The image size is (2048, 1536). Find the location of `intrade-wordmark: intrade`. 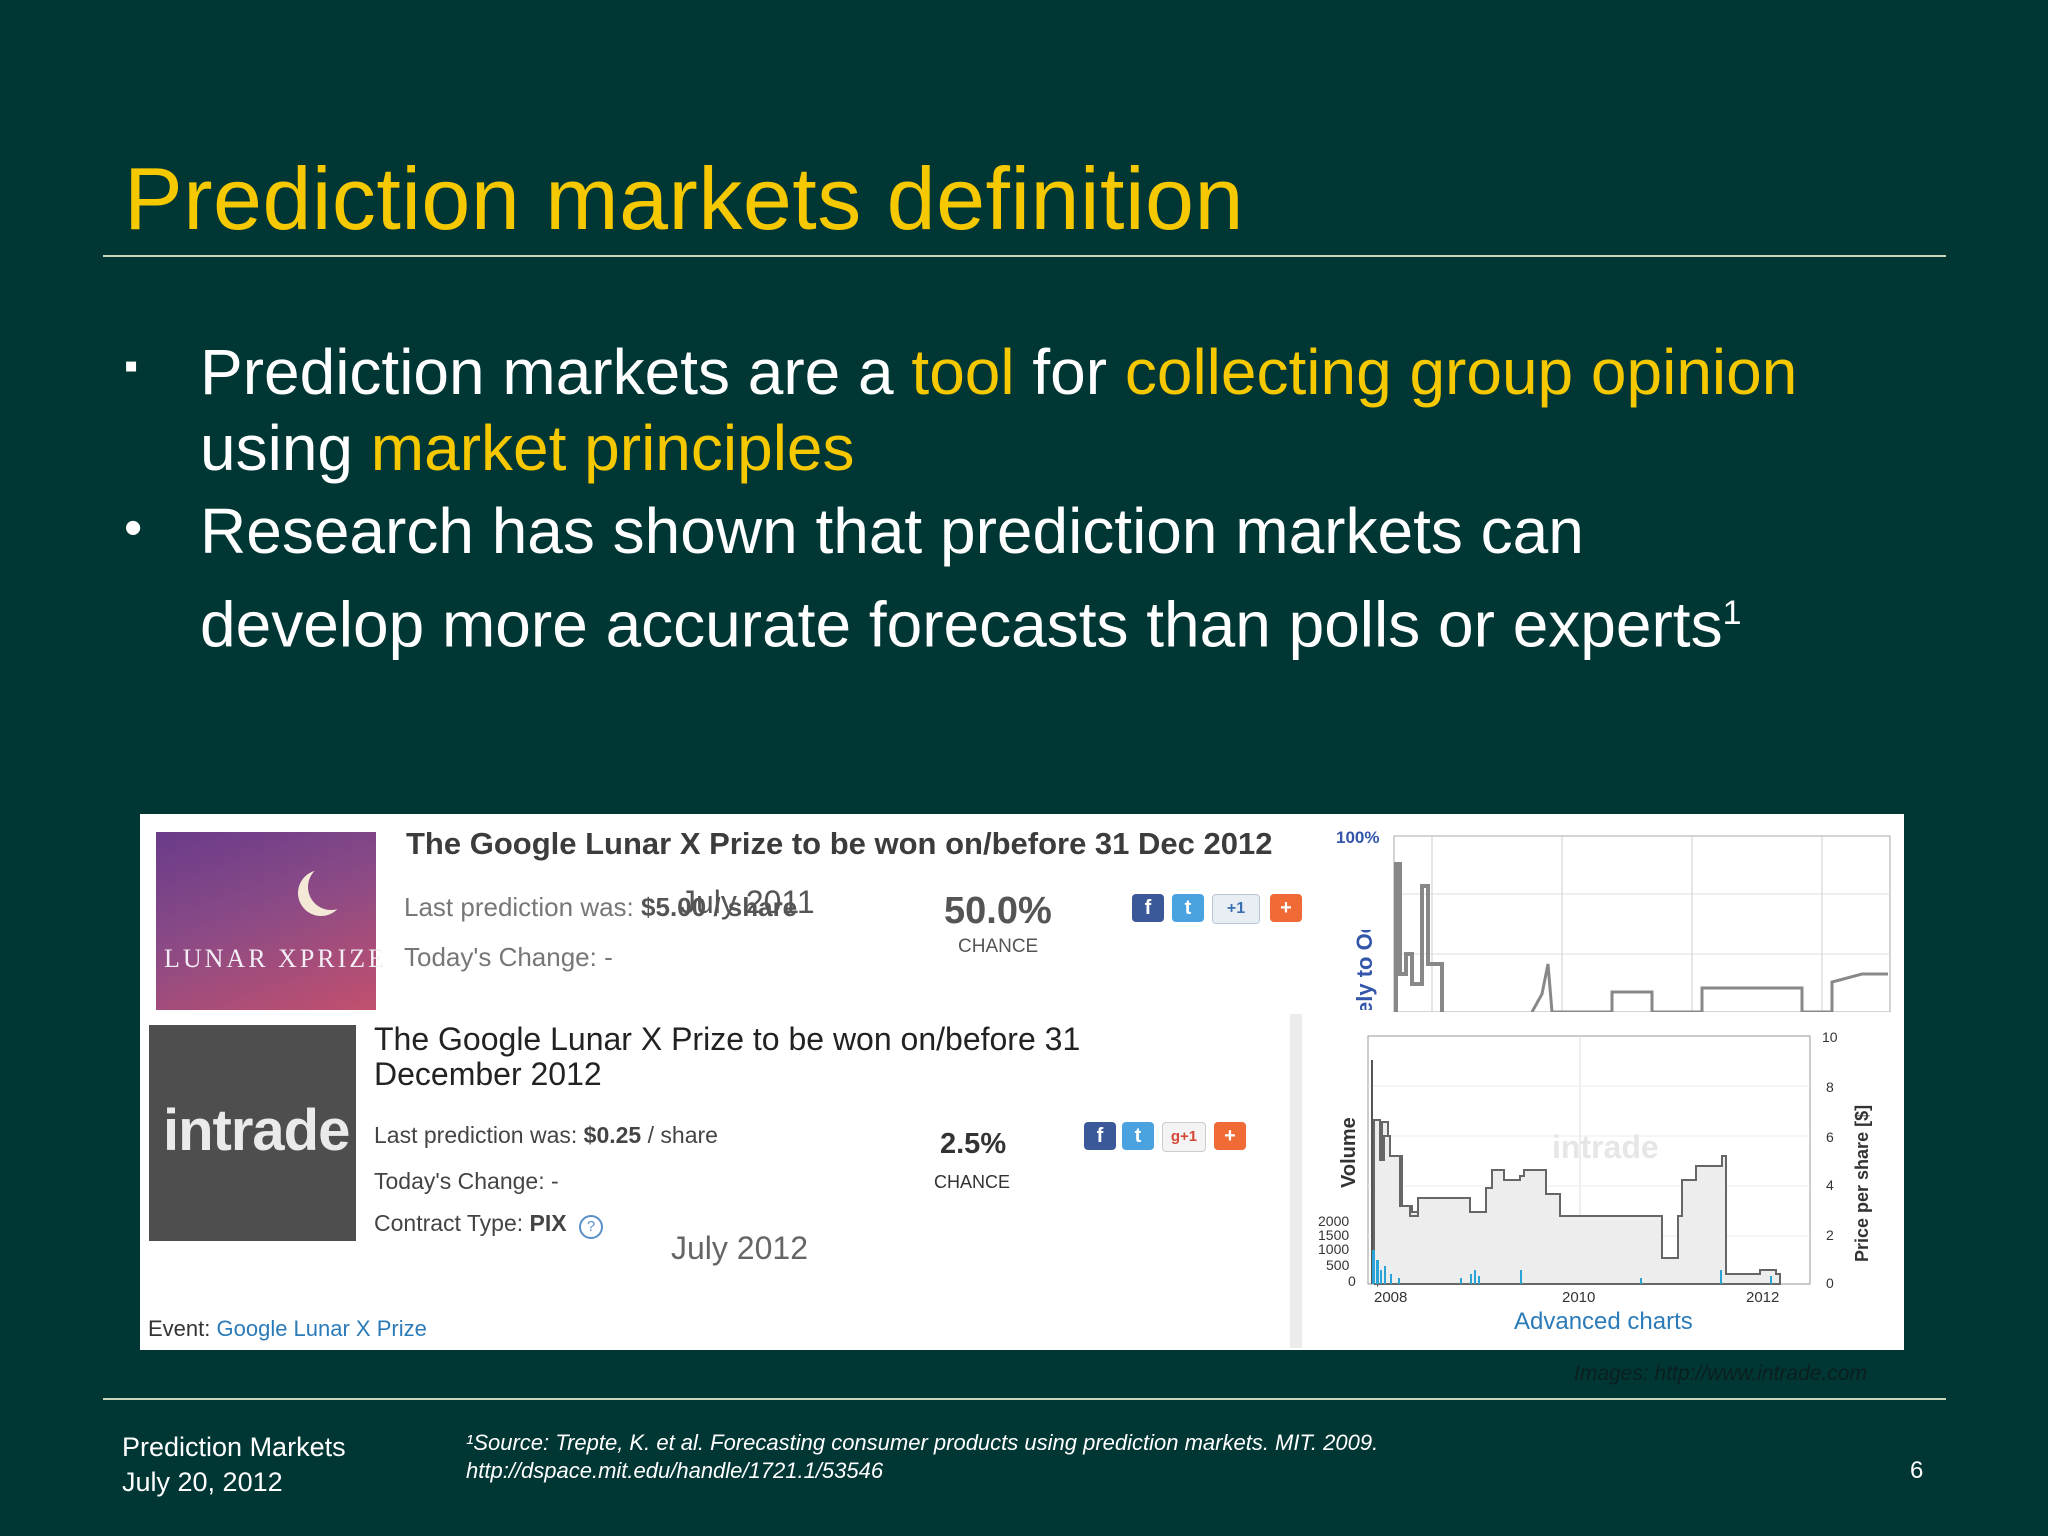

intrade-wordmark: intrade is located at coordinates (256, 1130).